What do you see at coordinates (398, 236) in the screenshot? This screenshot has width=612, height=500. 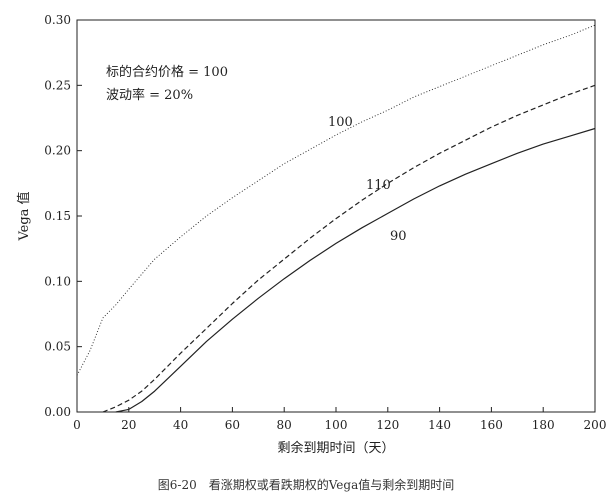 I see `series-label-90: 90` at bounding box center [398, 236].